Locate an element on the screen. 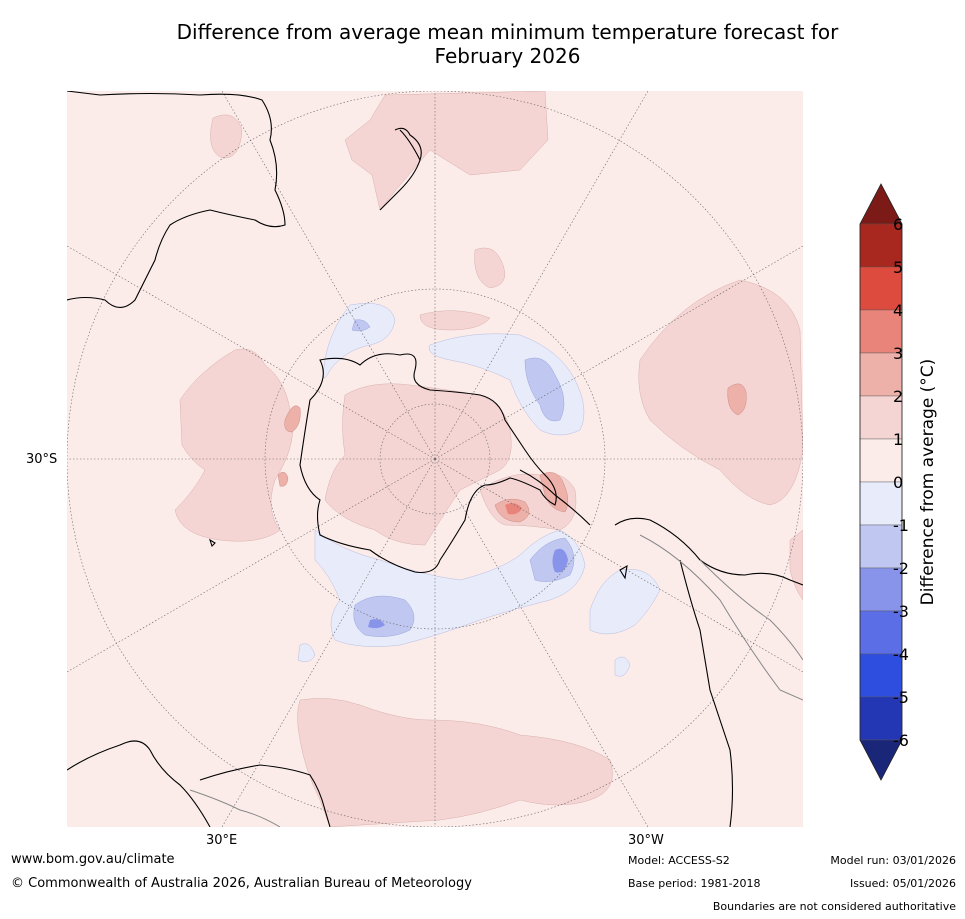 The height and width of the screenshot is (919, 965). warm-patch-south is located at coordinates (455, 762).